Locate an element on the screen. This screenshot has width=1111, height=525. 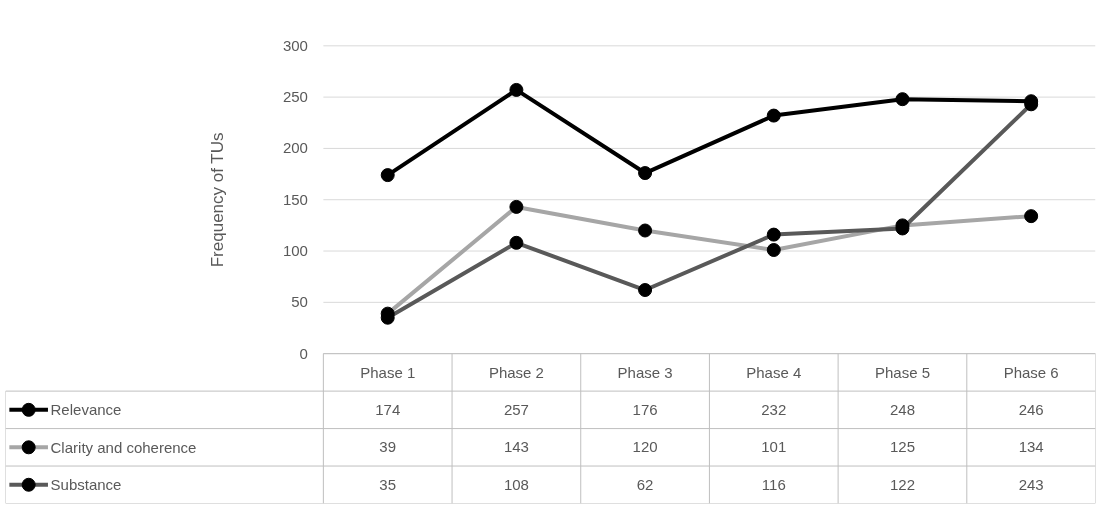
data-label: 243 is located at coordinates (1031, 484).